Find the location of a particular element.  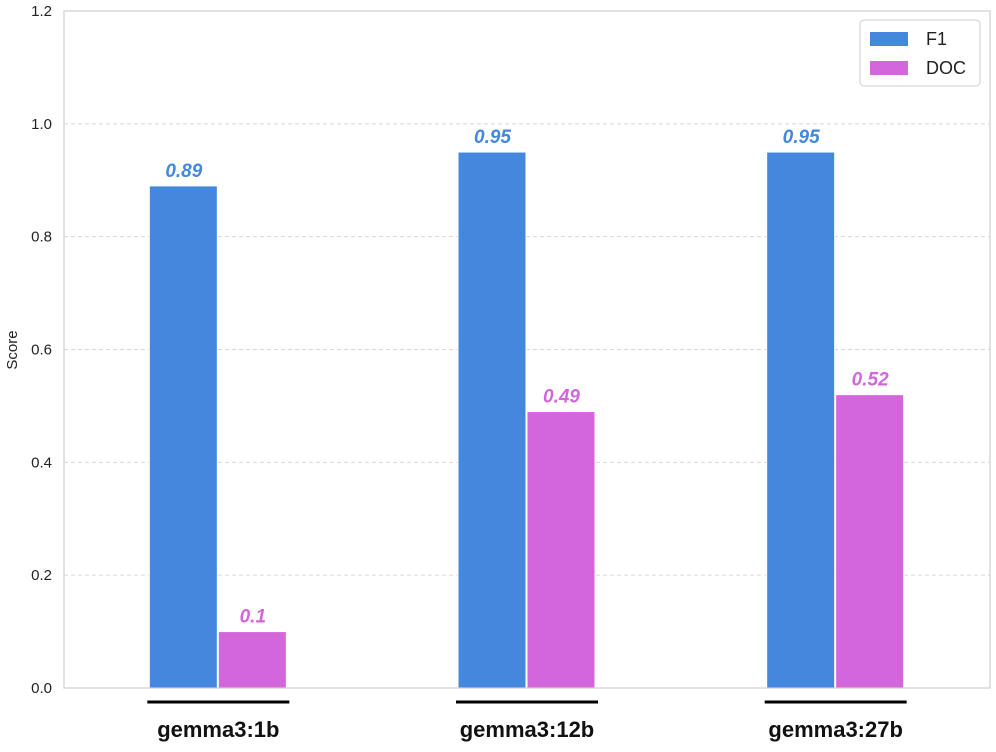

legend-label-f1: F1 is located at coordinates (936, 39).